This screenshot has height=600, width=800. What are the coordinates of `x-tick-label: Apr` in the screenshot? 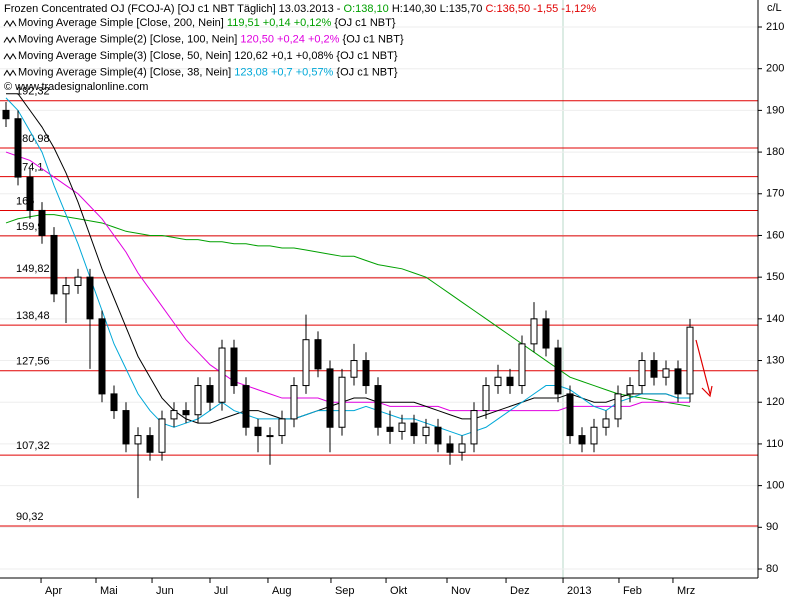 It's located at (53, 591).